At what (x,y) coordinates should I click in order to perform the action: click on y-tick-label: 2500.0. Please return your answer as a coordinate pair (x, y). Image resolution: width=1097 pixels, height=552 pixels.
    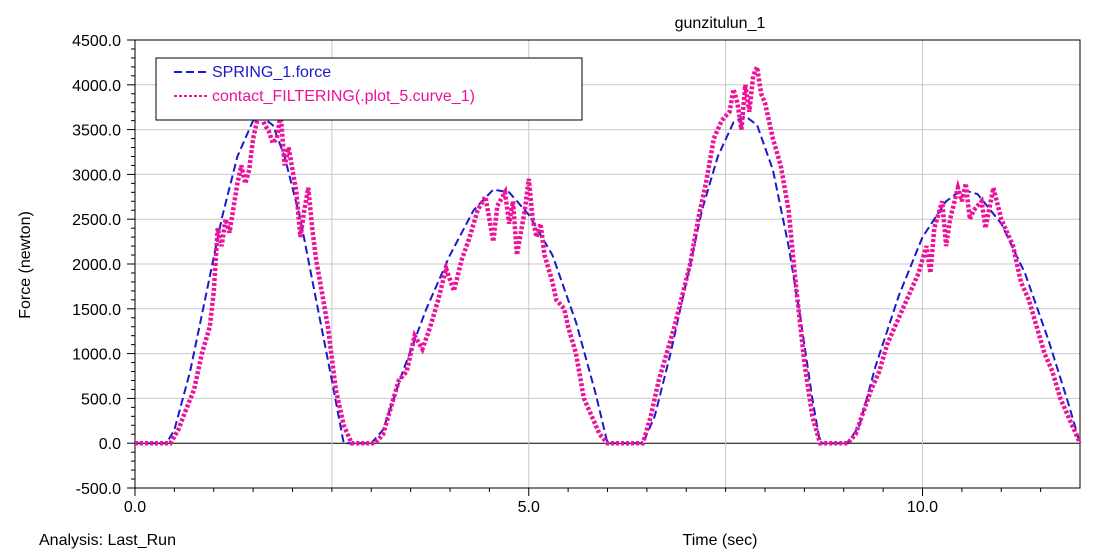
    Looking at the image, I should click on (96, 220).